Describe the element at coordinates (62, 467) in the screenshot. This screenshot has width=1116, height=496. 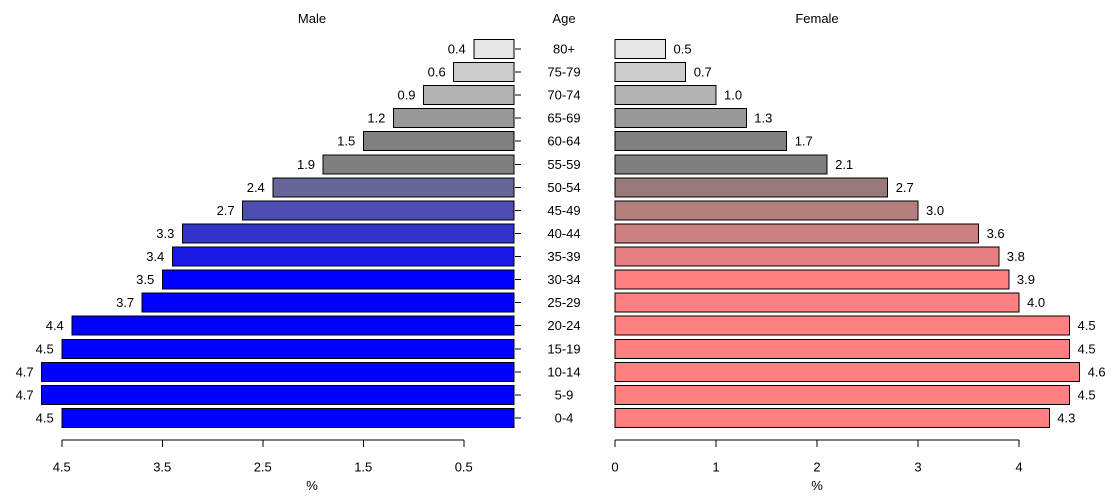
I see `male-axis-tick-label: 4.5` at that location.